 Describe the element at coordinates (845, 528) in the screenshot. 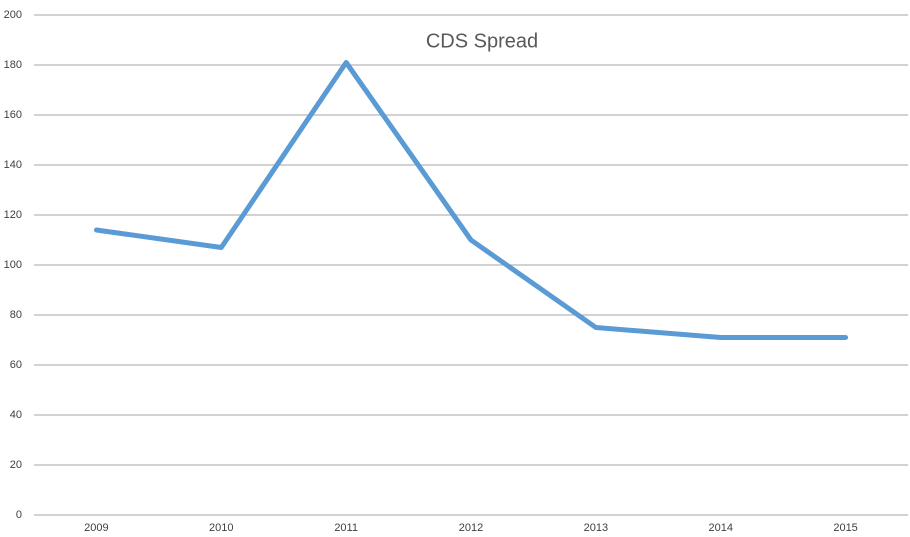

I see `x-tick-label: 2015` at that location.